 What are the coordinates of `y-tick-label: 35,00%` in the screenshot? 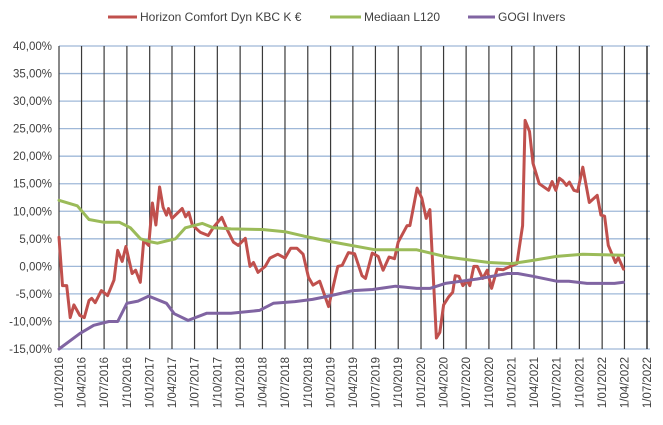 It's located at (32, 75).